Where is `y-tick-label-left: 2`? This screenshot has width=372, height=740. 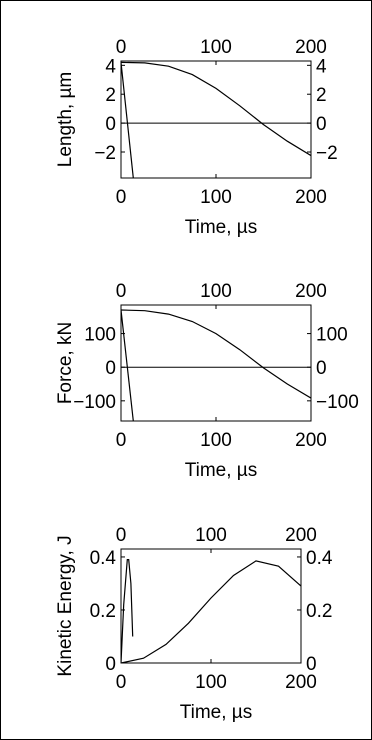 y-tick-label-left: 2 is located at coordinates (110, 95).